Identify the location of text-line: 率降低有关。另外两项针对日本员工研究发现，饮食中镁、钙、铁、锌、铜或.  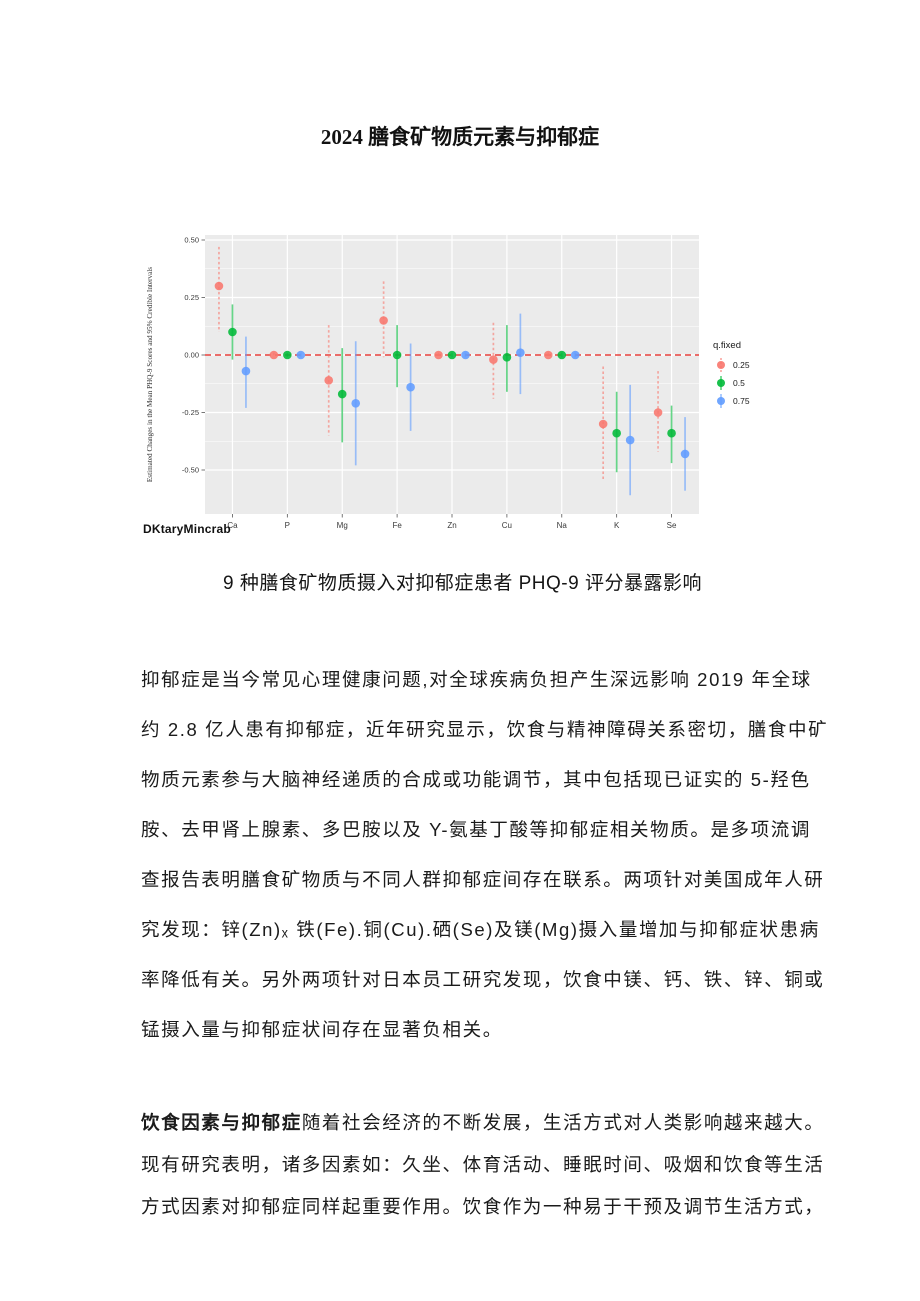
(483, 979).